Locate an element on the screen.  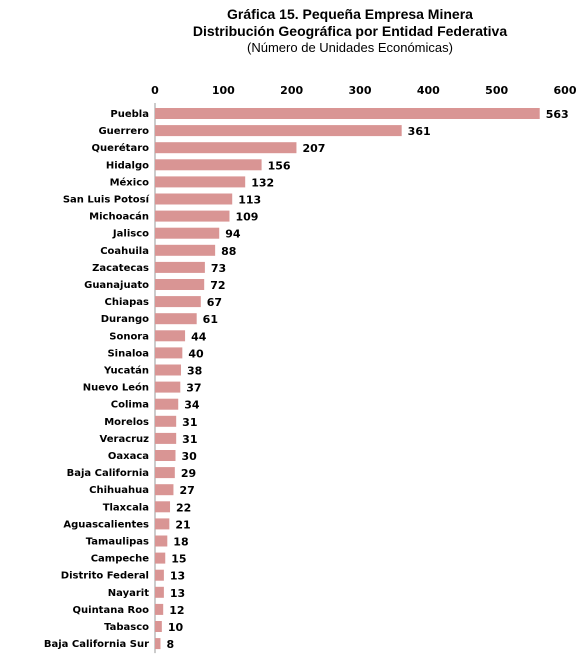
data-label: 156 is located at coordinates (279, 165).